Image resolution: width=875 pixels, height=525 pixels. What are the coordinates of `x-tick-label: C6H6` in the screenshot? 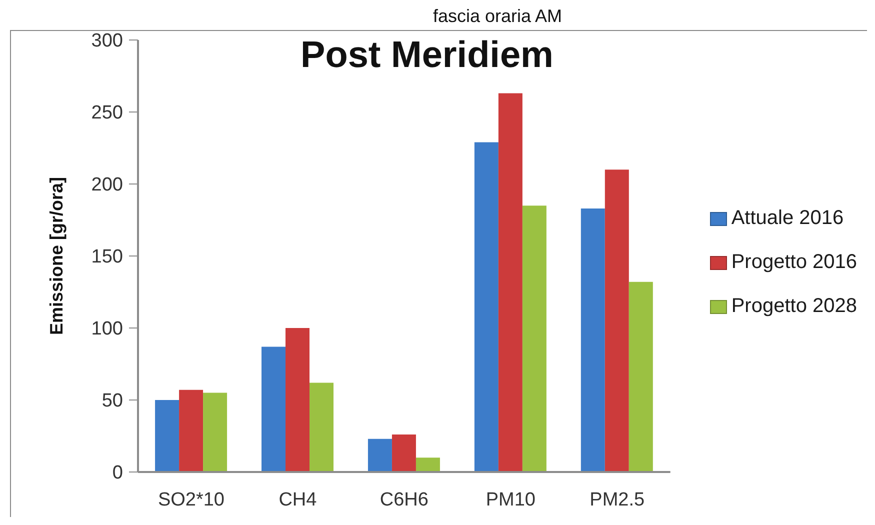 It's located at (404, 499).